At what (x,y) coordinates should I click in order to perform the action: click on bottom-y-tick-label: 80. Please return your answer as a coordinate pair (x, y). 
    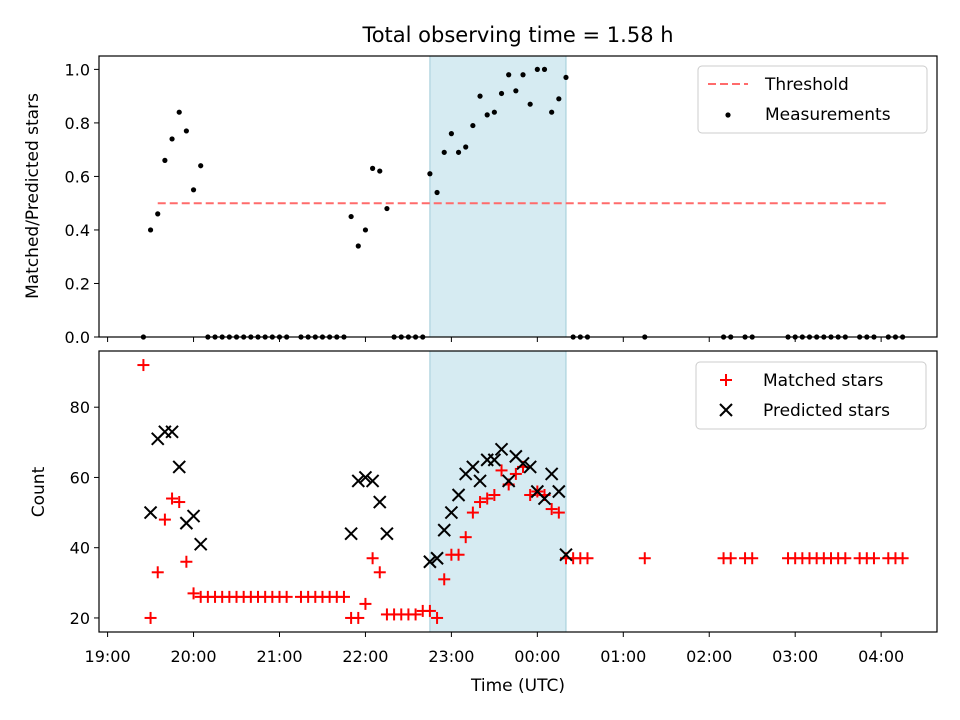
    Looking at the image, I should click on (80, 407).